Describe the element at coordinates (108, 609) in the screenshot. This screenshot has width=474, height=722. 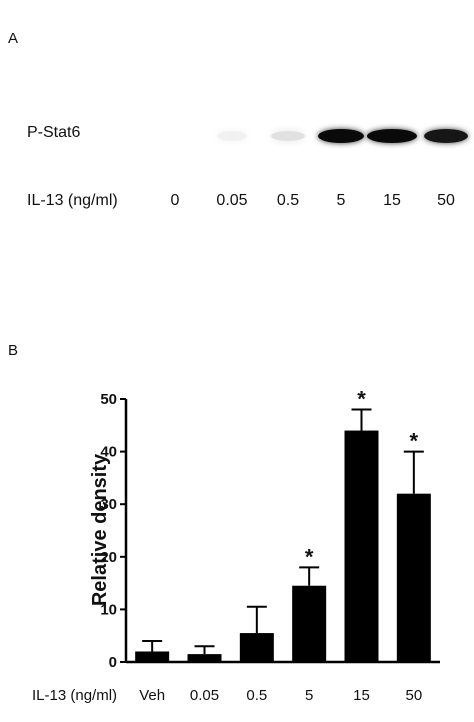
I see `y-tick-label: 10` at that location.